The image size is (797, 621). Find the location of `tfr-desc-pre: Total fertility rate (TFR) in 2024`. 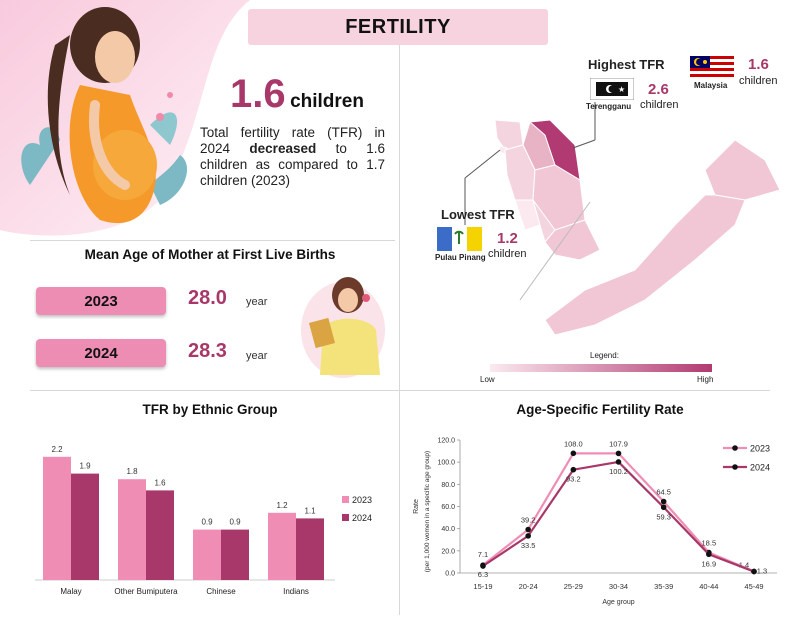

tfr-desc-pre: Total fertility rate (TFR) in 2024 is located at coordinates (292, 140).